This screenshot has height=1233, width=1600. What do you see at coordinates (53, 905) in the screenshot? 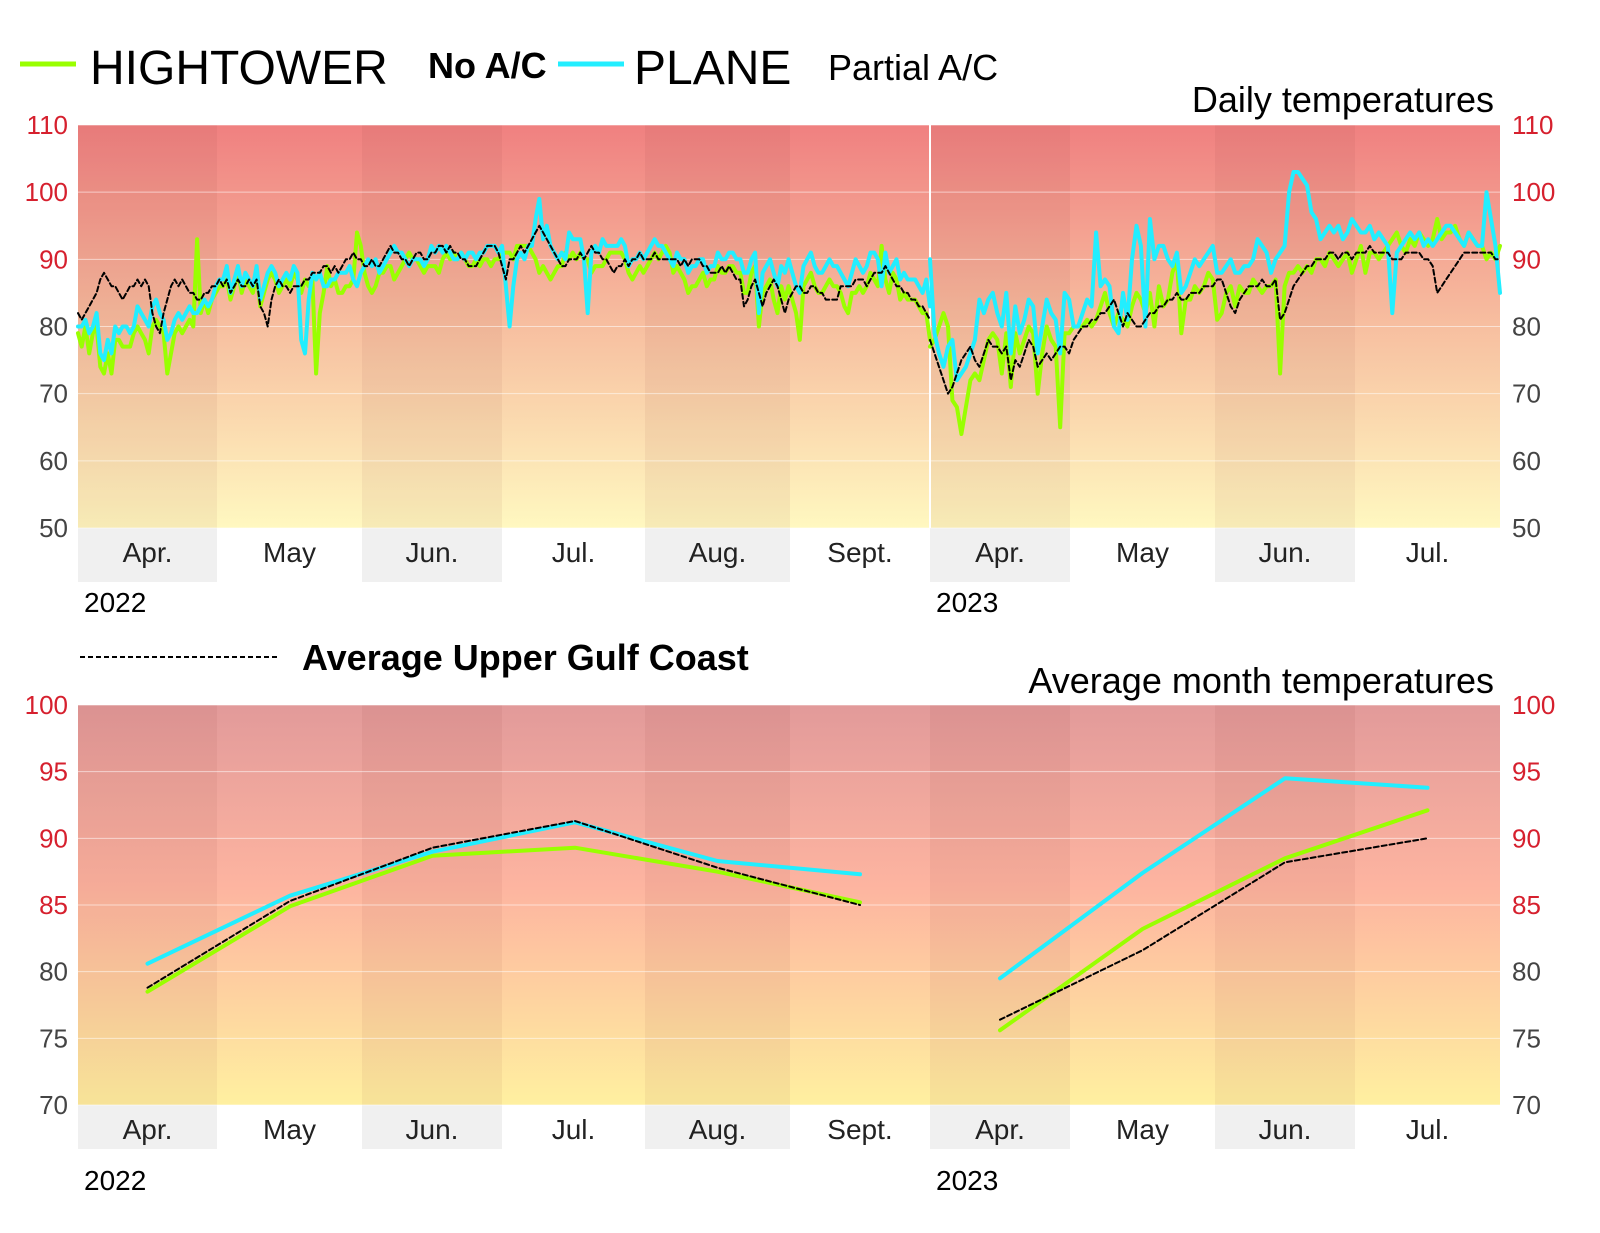
I see `y-tick-label-left: 85` at bounding box center [53, 905].